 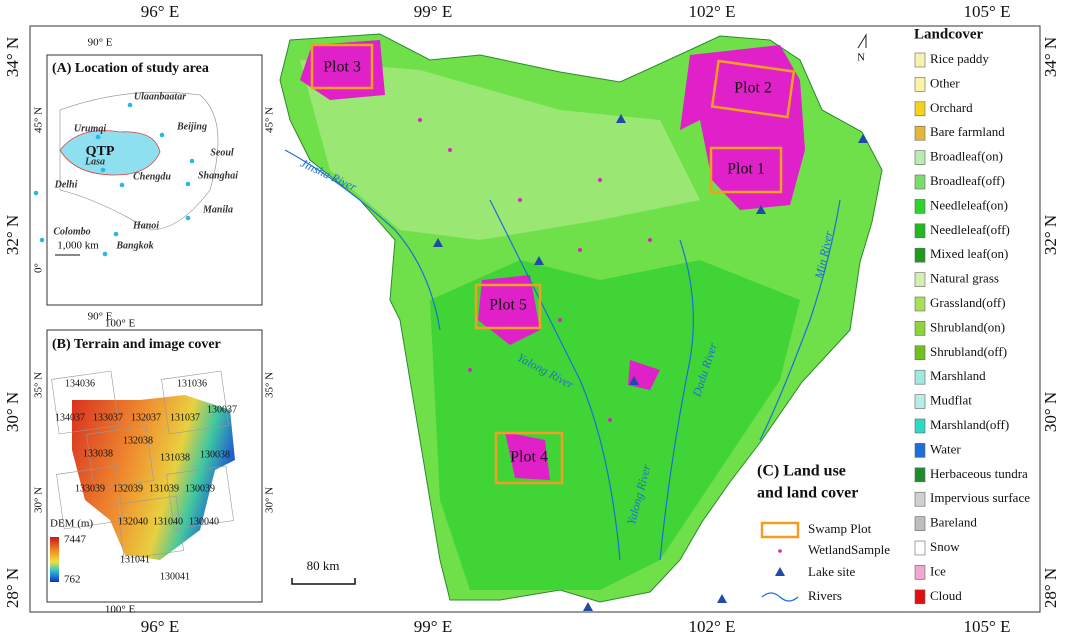 I want to click on legend-title: (C) Land use, so click(x=801, y=471).